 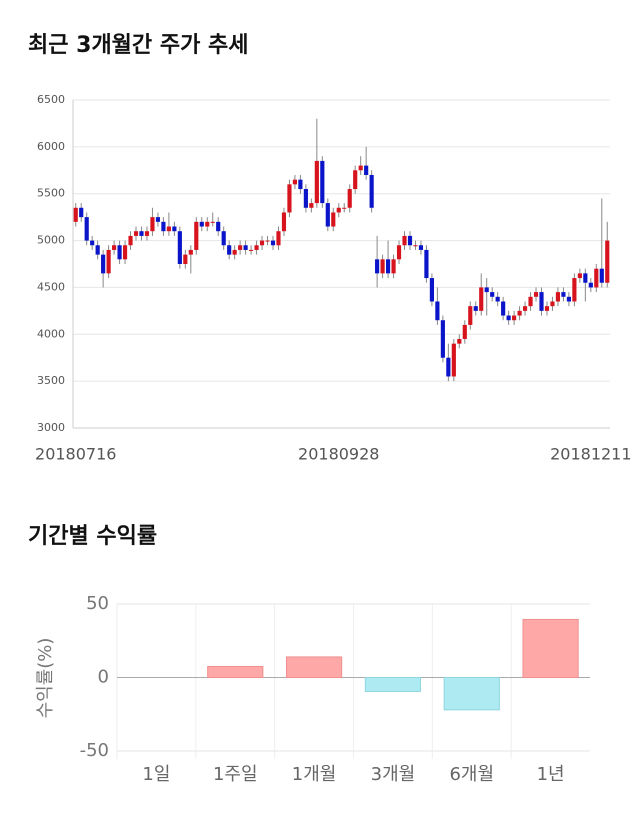 I want to click on y-tick-label: -50, so click(x=94, y=750).